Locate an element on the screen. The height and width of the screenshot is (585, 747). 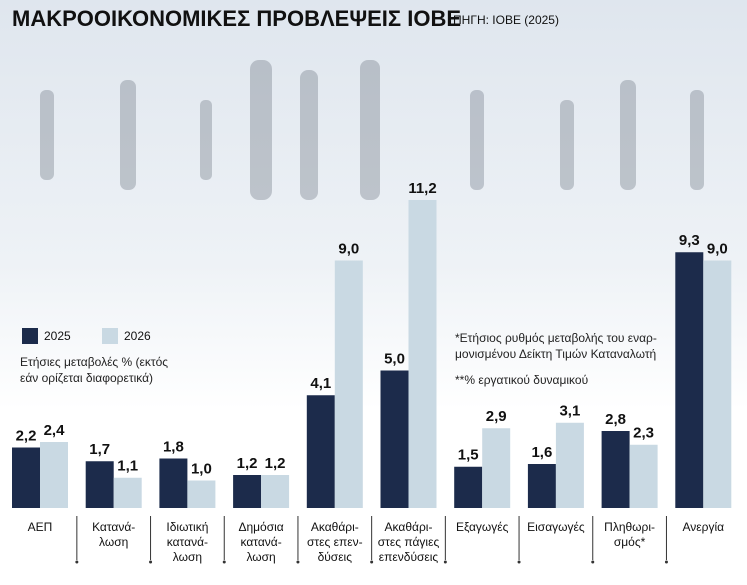
value-label: 4,1 is located at coordinates (320, 383).